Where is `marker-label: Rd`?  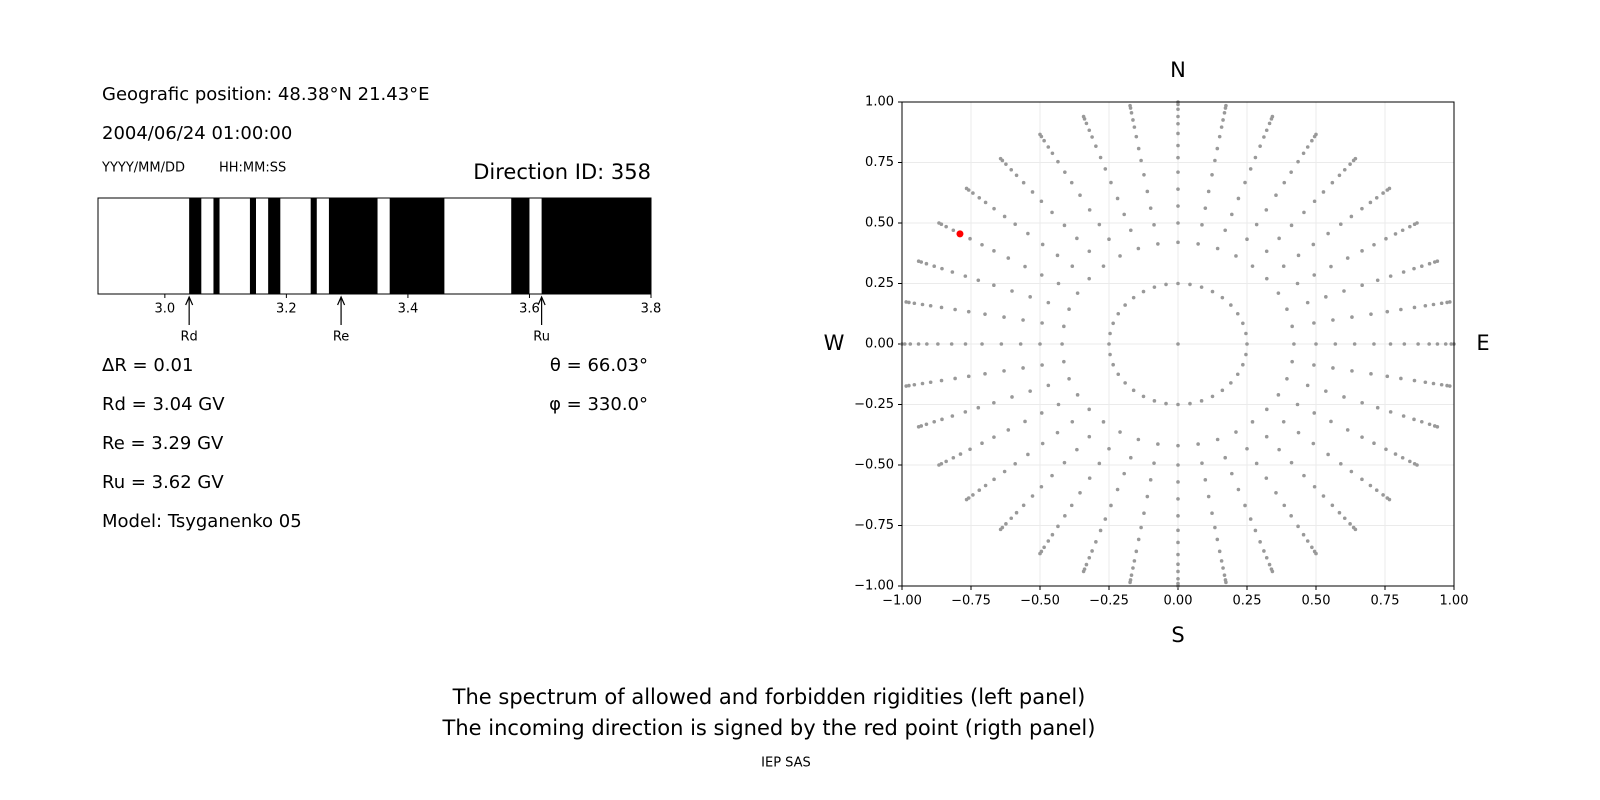 marker-label: Rd is located at coordinates (189, 337).